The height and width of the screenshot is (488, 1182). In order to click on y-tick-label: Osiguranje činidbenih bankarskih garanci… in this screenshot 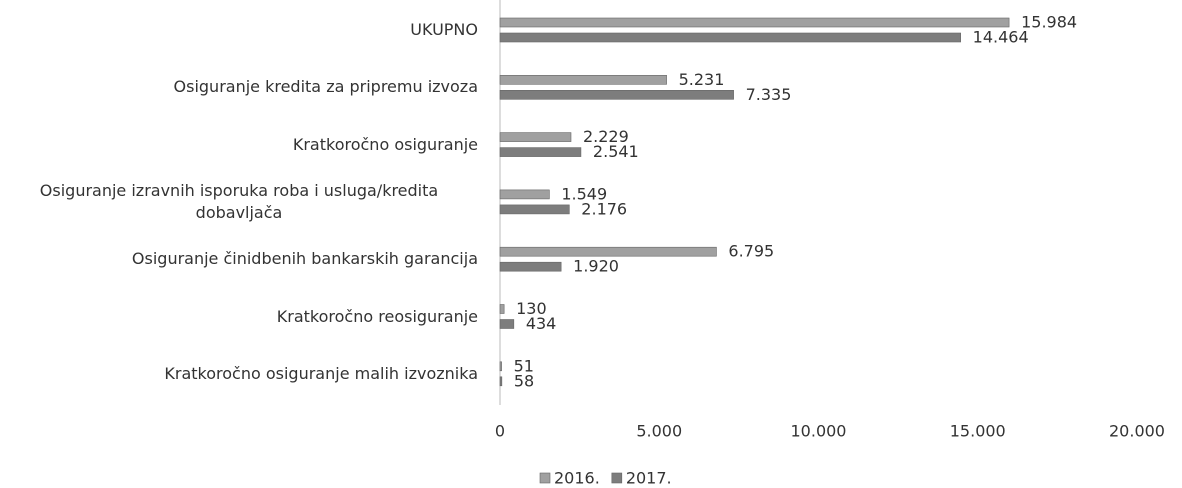, I will do `click(239, 259)`.